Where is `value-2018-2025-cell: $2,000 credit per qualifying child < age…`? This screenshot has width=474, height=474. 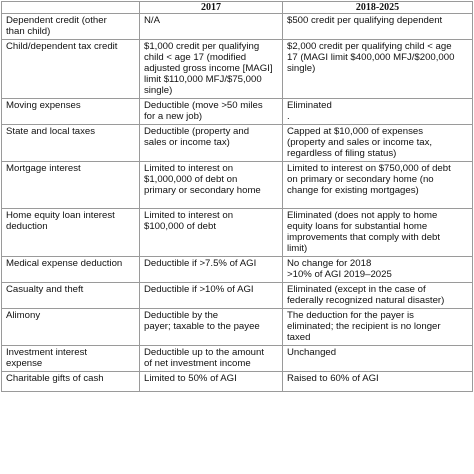
value-2018-2025-cell: $2,000 credit per qualifying child < age… is located at coordinates (377, 69).